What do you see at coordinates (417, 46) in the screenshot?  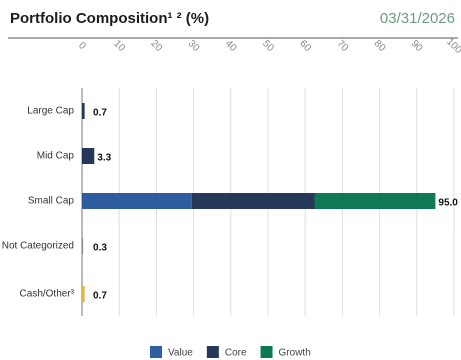 I see `x-tick-label: 90` at bounding box center [417, 46].